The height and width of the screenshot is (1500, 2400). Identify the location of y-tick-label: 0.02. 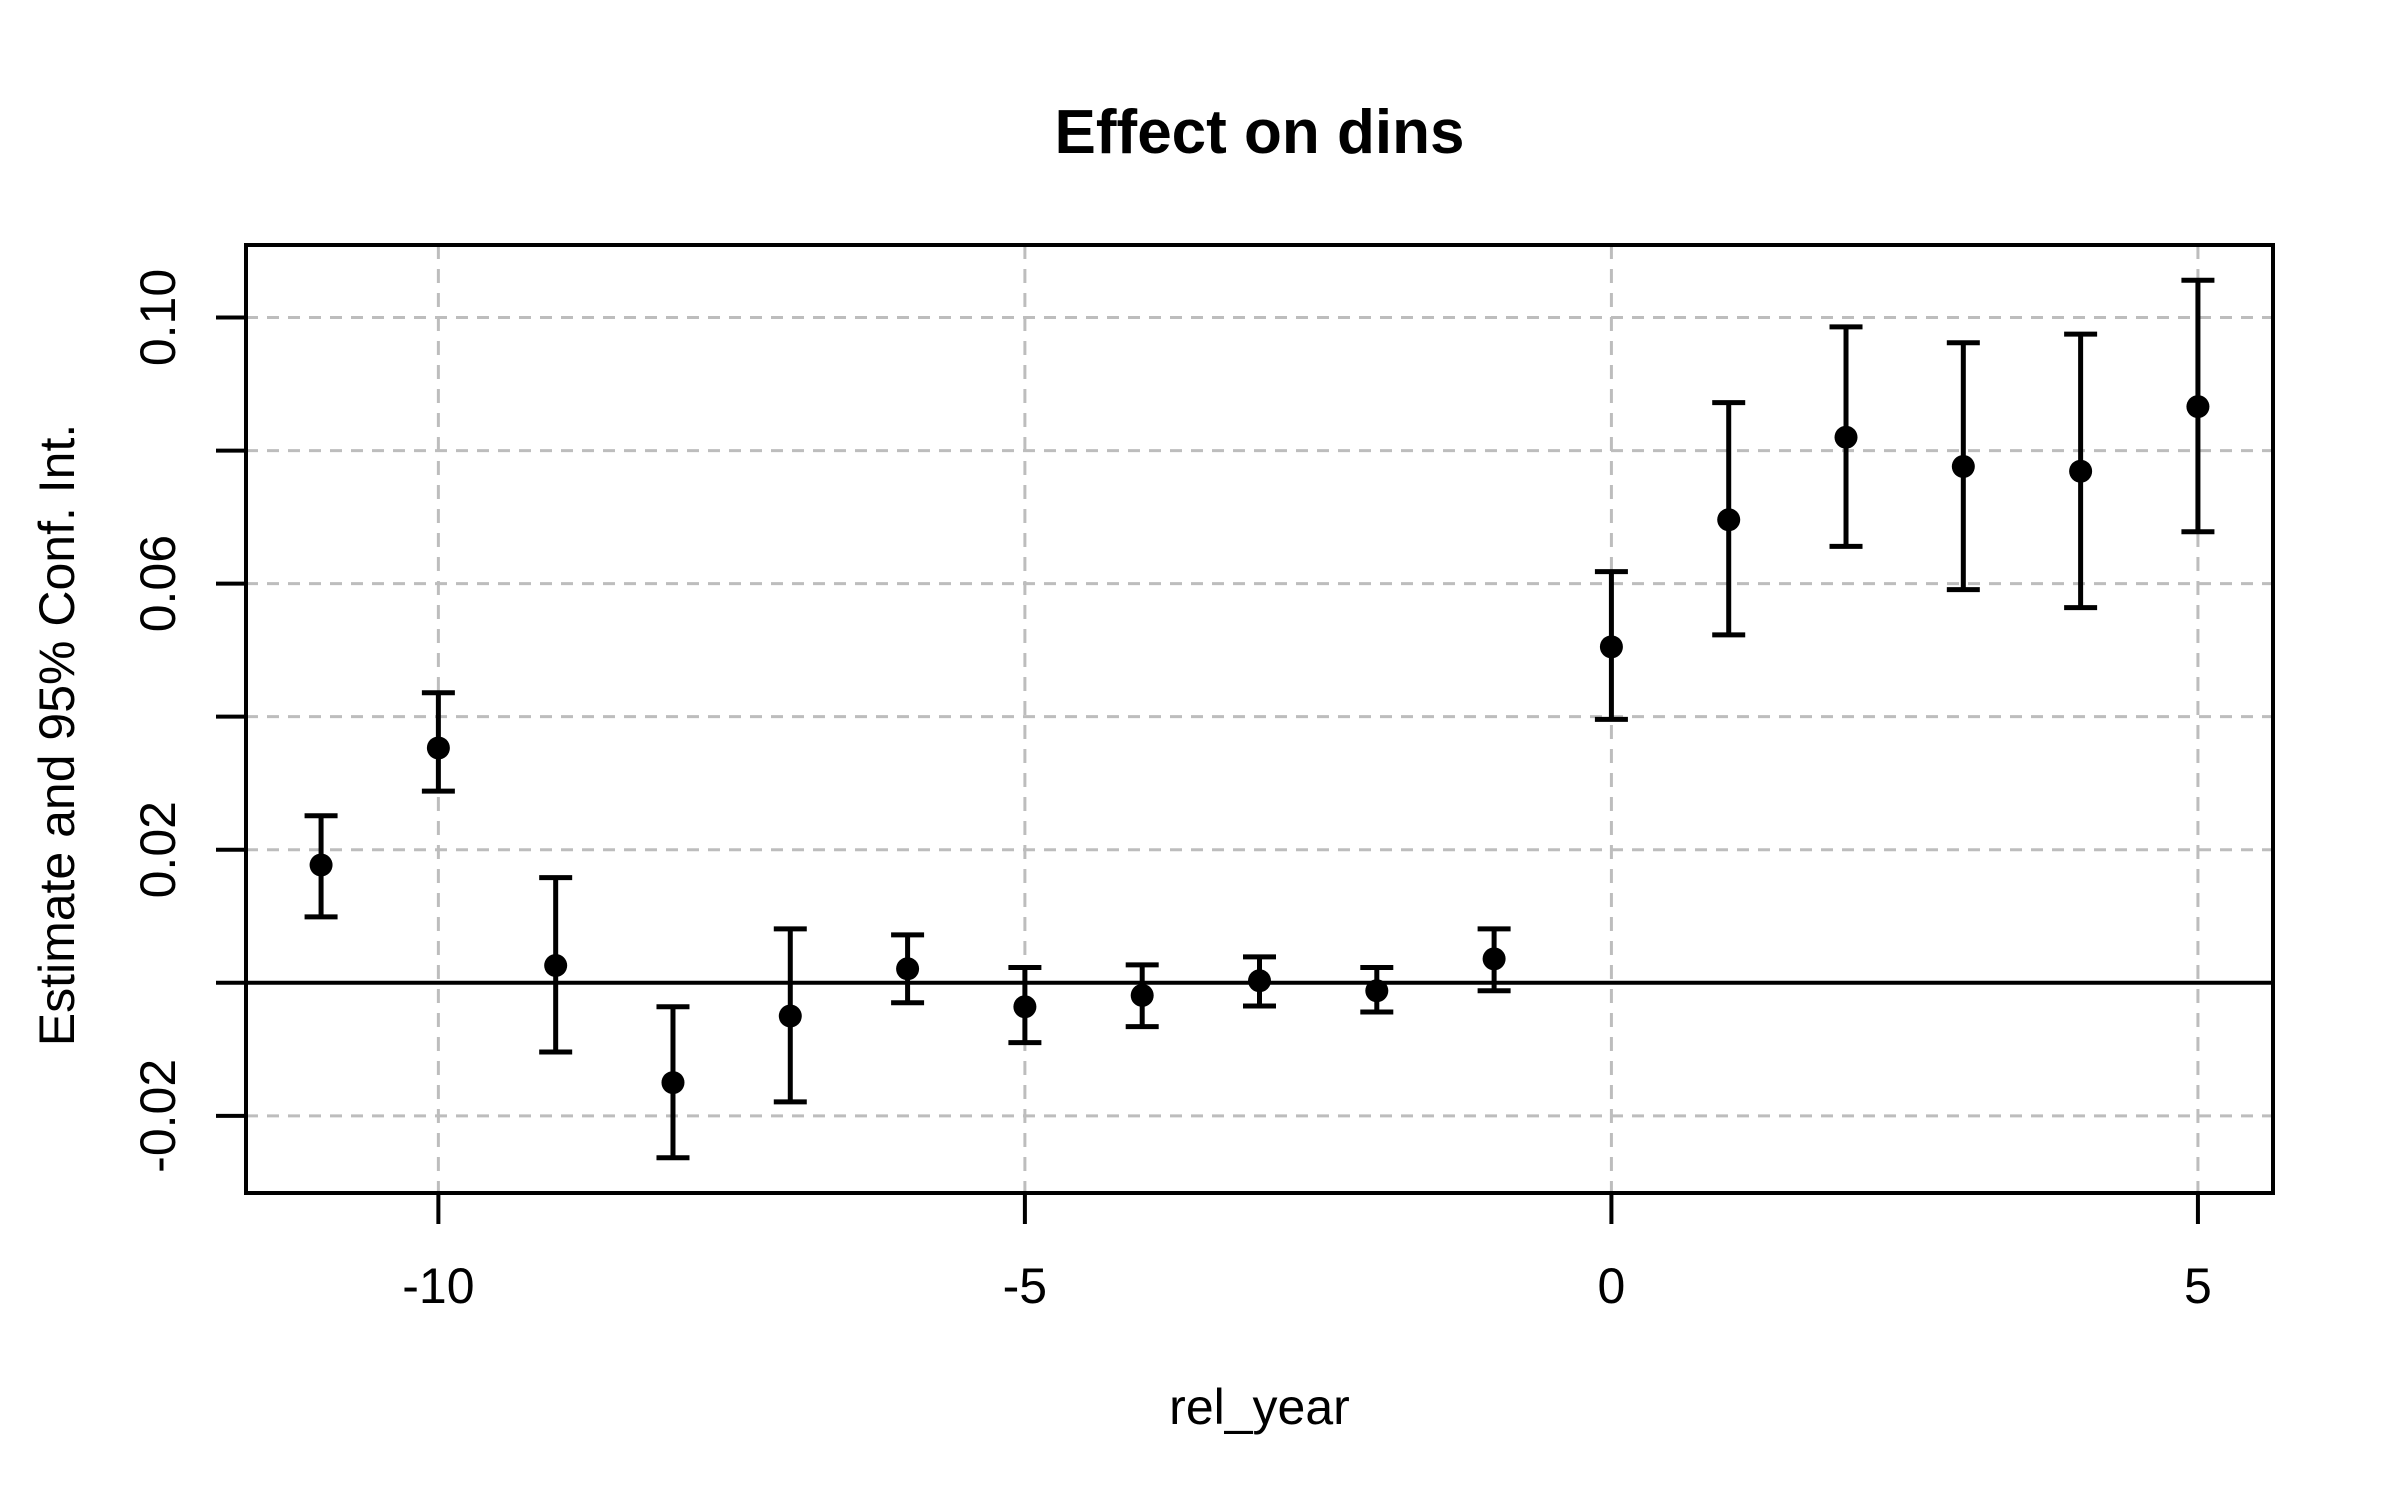
(158, 849).